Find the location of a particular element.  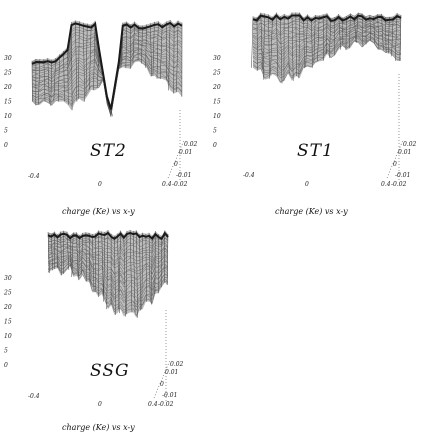

z-ticks: 30 25 20 15 10 5 0 is located at coordinates (216, 102).